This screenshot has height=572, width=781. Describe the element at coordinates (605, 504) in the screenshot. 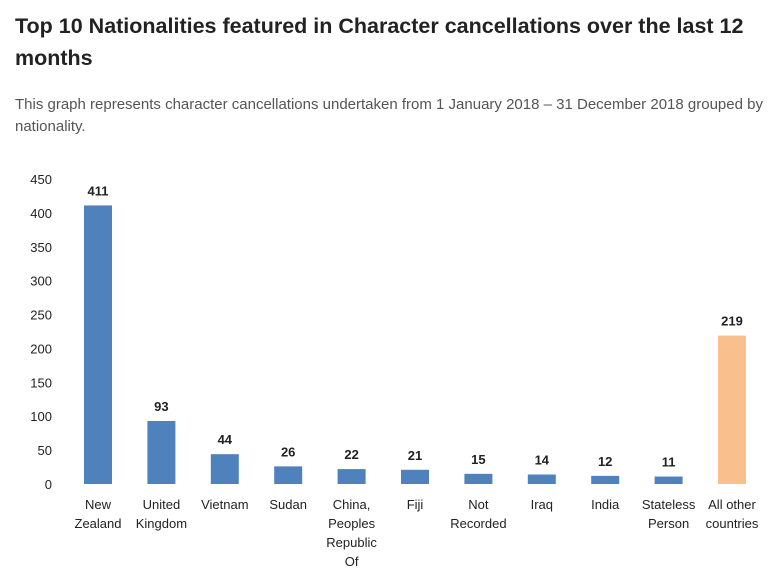

I see `x-category-label: India` at that location.